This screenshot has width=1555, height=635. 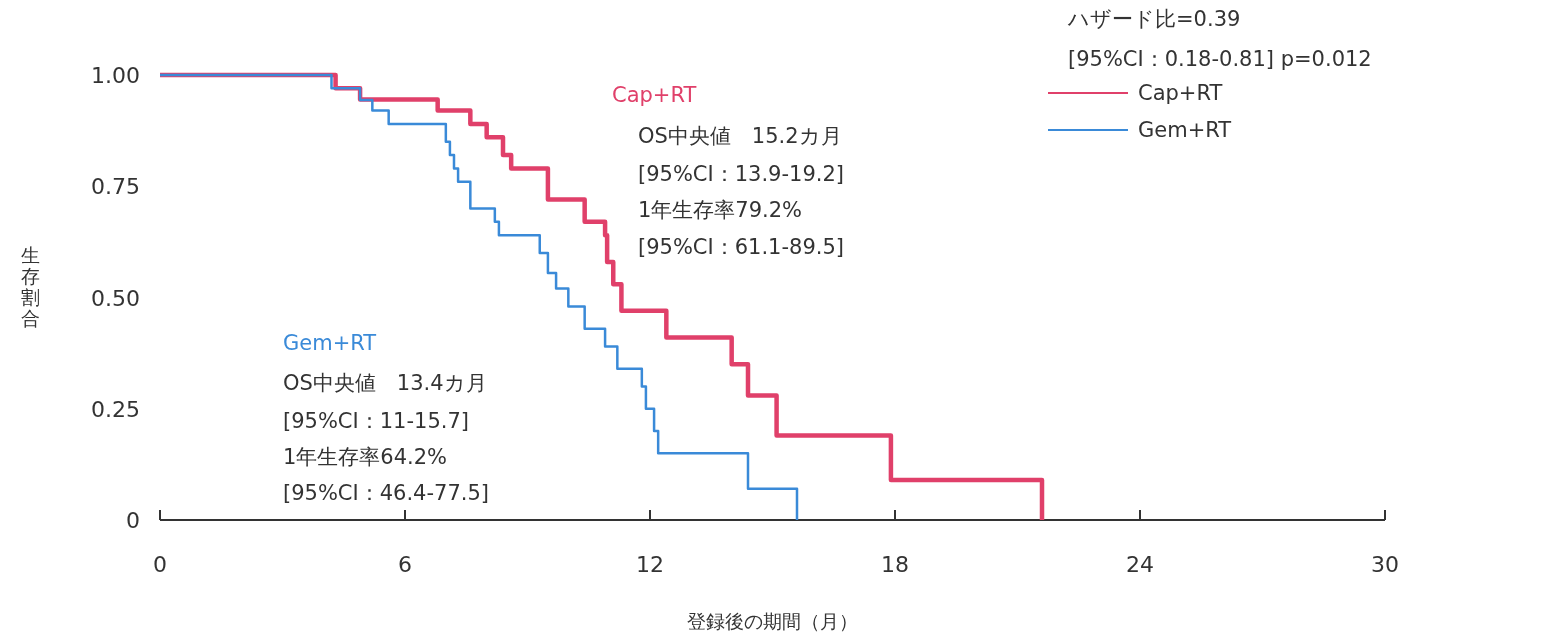 What do you see at coordinates (895, 564) in the screenshot?
I see `x-tick-label: 18` at bounding box center [895, 564].